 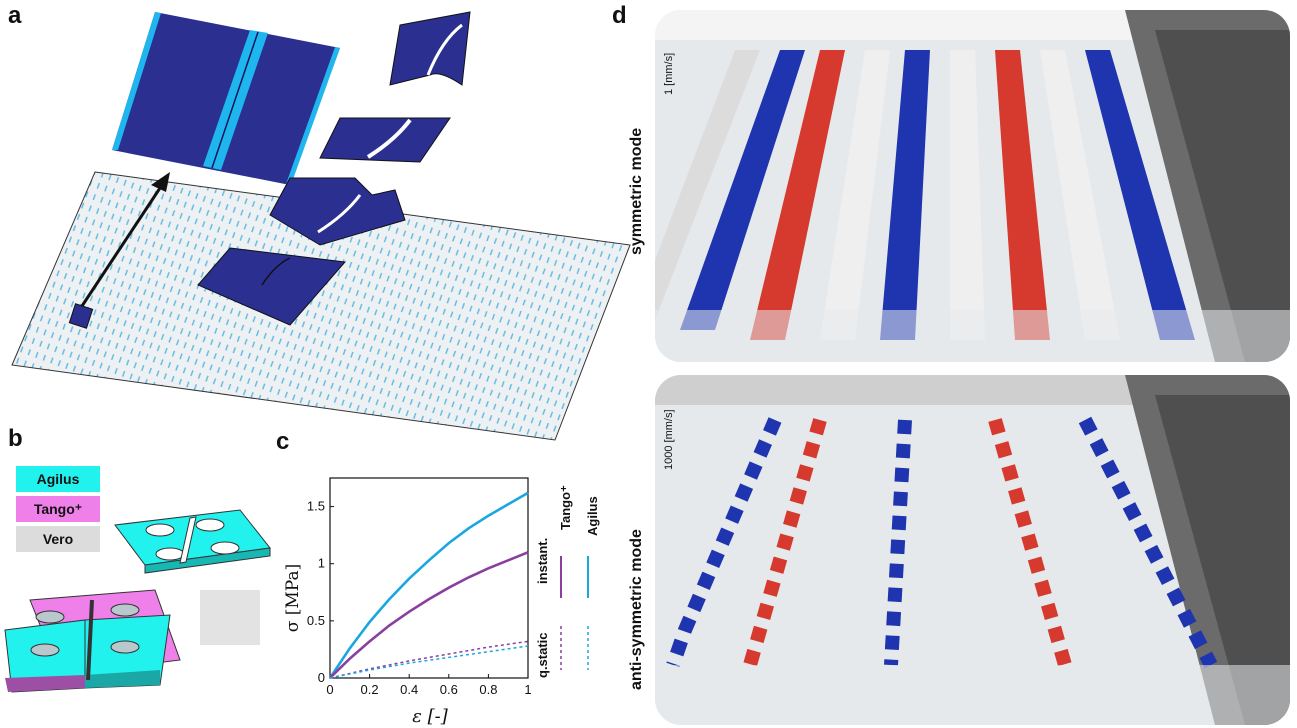 I want to click on y-tick-label: 1, so click(x=321, y=563).